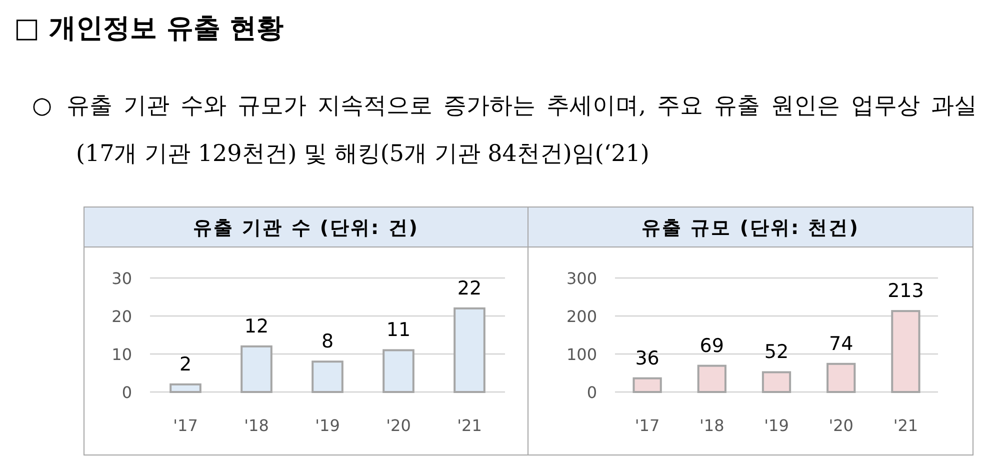  Describe the element at coordinates (581, 316) in the screenshot. I see `y-tick-label: 200` at that location.